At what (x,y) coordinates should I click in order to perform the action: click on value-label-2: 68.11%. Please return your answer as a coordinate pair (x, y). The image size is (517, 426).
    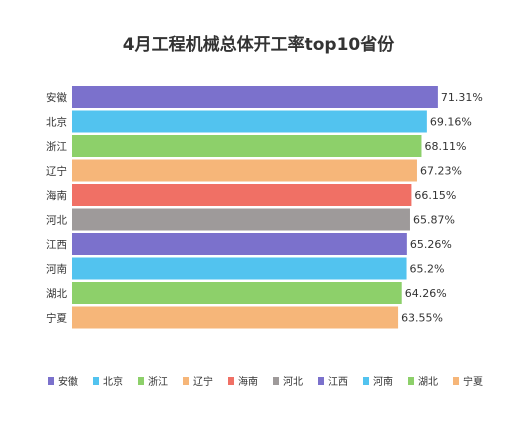
    Looking at the image, I should click on (445, 146).